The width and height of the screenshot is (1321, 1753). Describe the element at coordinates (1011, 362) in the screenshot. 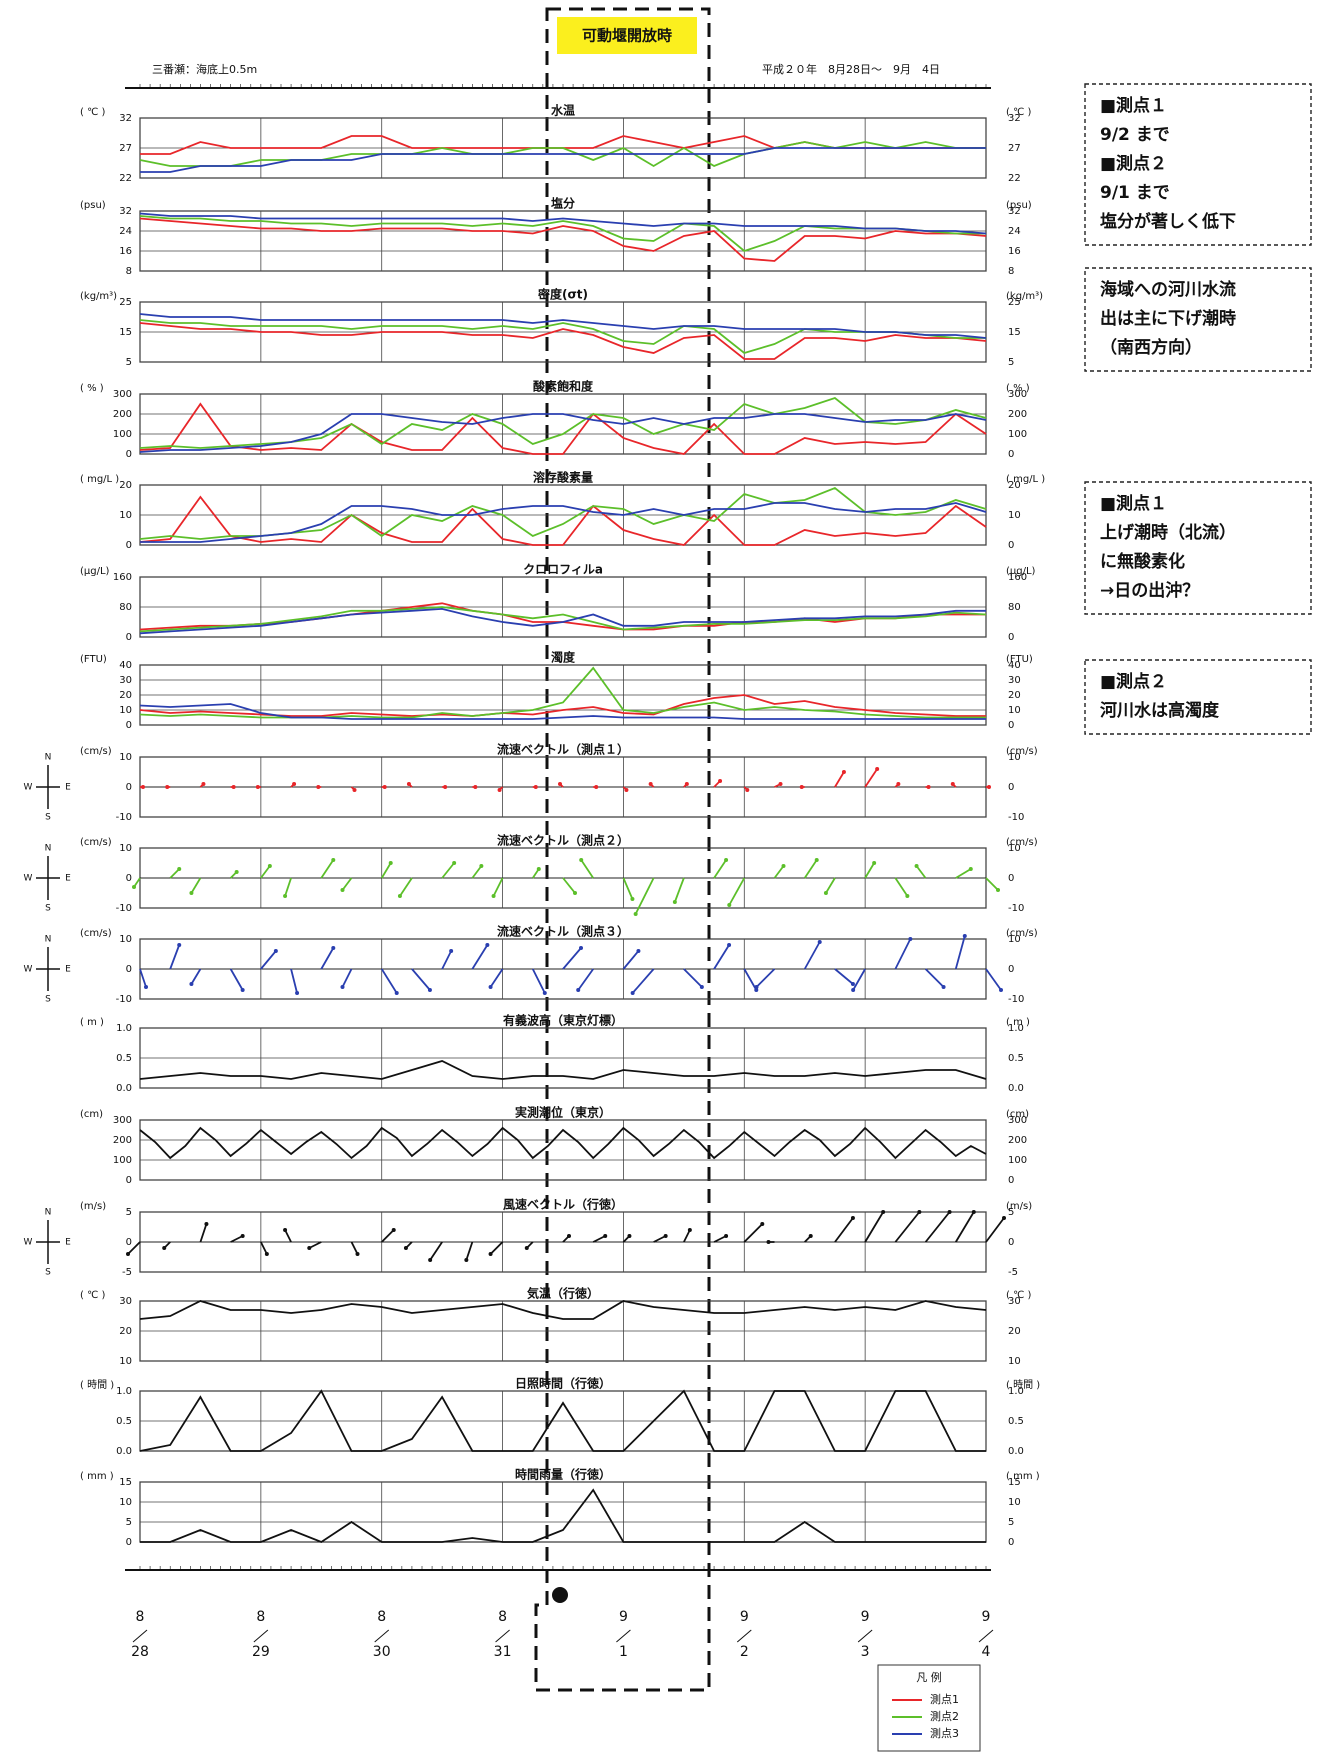

I see `y2-tick-label: 5` at that location.